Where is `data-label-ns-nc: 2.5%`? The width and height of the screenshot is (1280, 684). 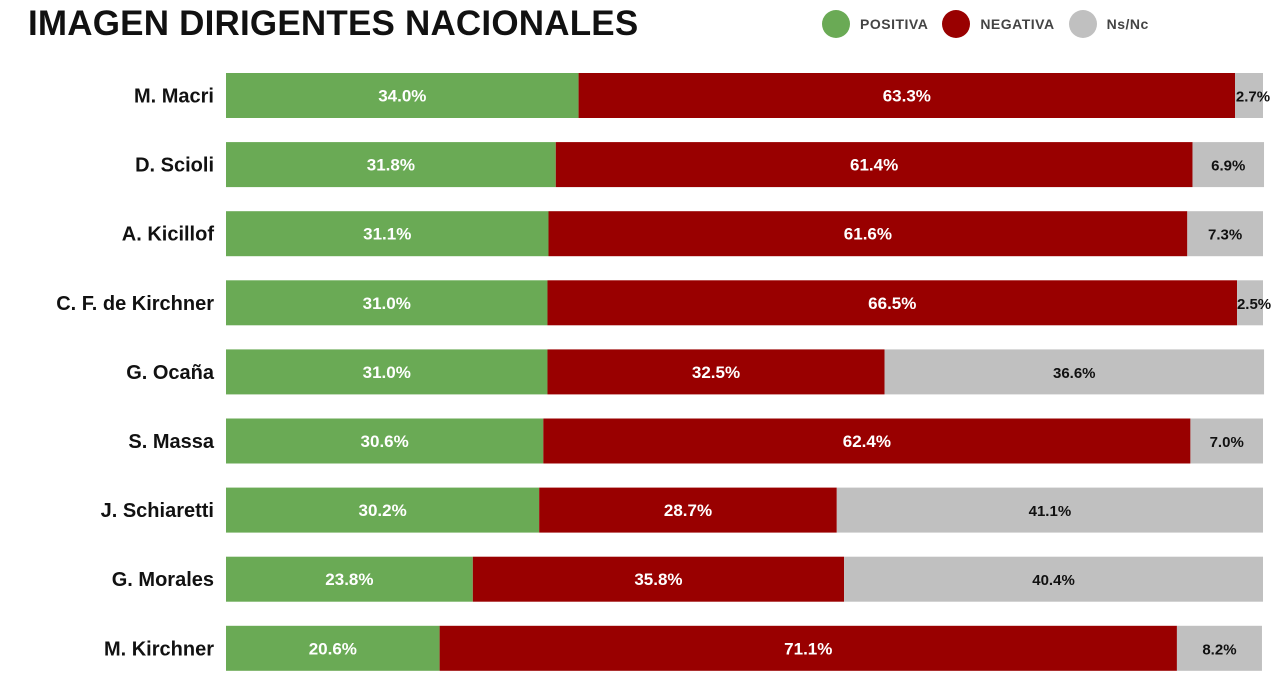 data-label-ns-nc: 2.5% is located at coordinates (1254, 304).